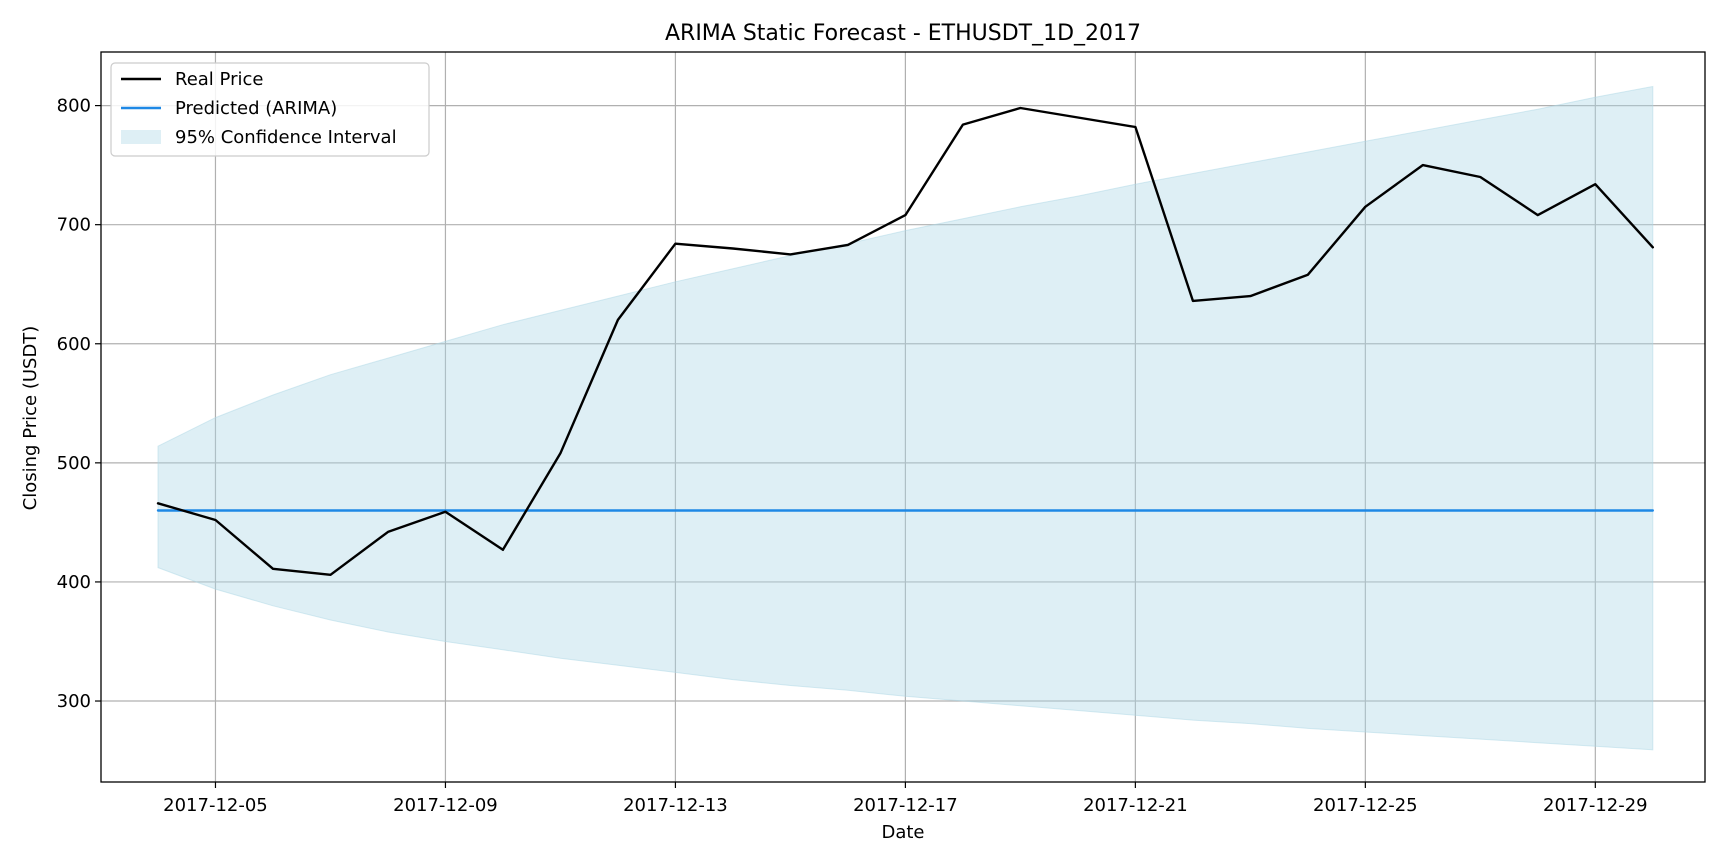 The image size is (1728, 864). I want to click on x-tick-label: 2017-12-29, so click(1595, 805).